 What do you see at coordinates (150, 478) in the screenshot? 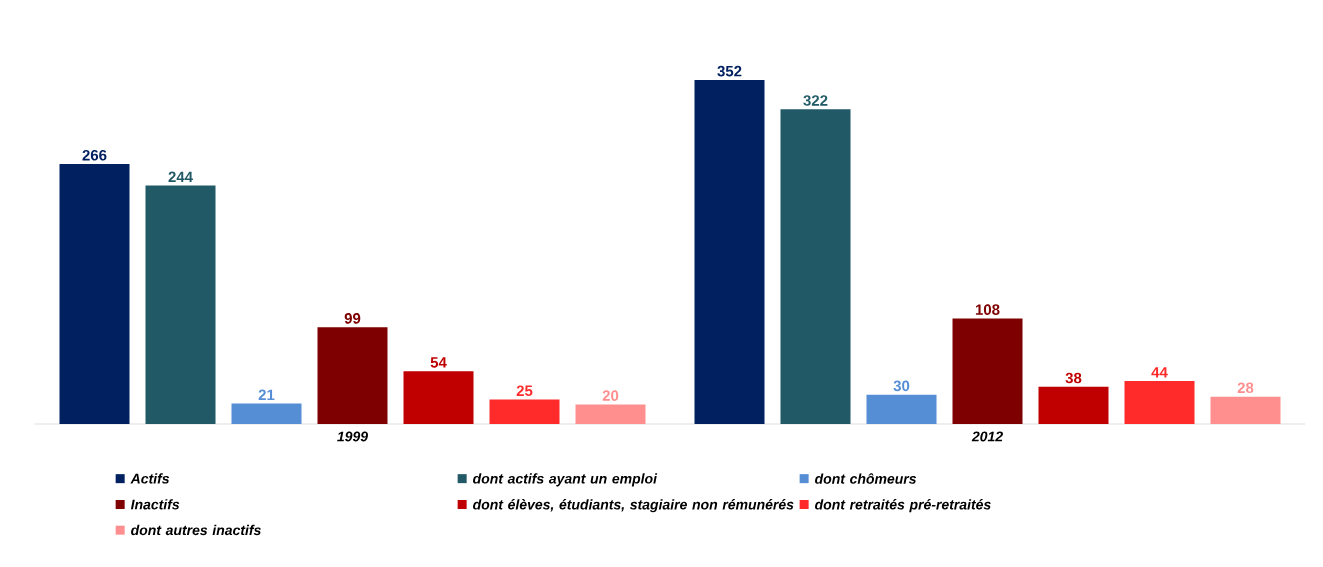
I see `legend-label: Actifs` at bounding box center [150, 478].